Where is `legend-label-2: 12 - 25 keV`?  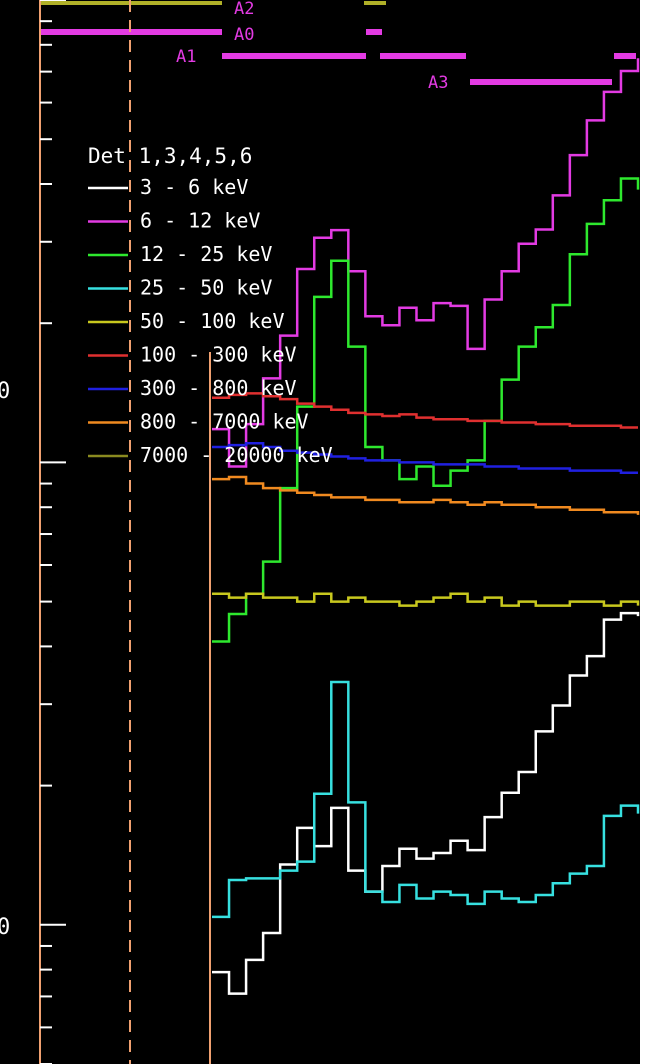
legend-label-2: 12 - 25 keV is located at coordinates (206, 254).